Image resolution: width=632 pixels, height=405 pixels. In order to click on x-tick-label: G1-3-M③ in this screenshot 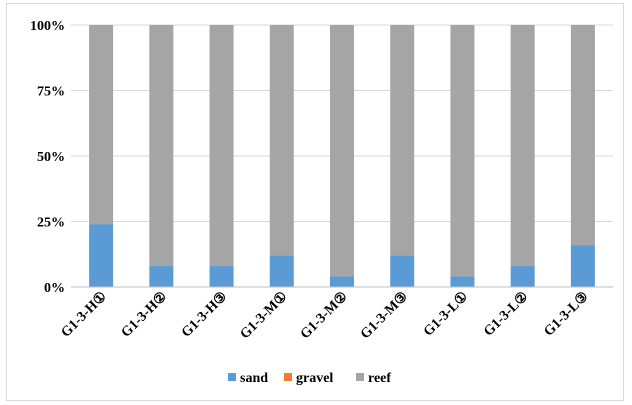, I will do `click(384, 315)`.